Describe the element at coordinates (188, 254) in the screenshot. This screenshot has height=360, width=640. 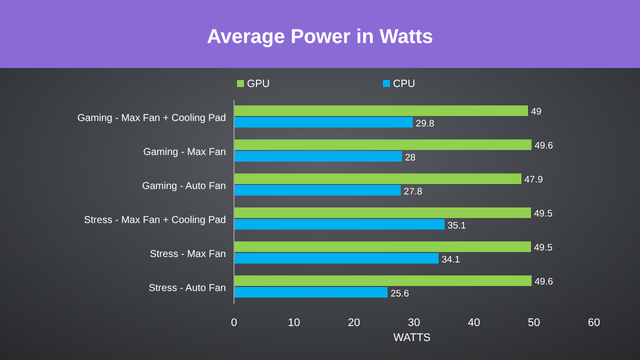
I see `y-tick-label: Stress - Max Fan` at that location.